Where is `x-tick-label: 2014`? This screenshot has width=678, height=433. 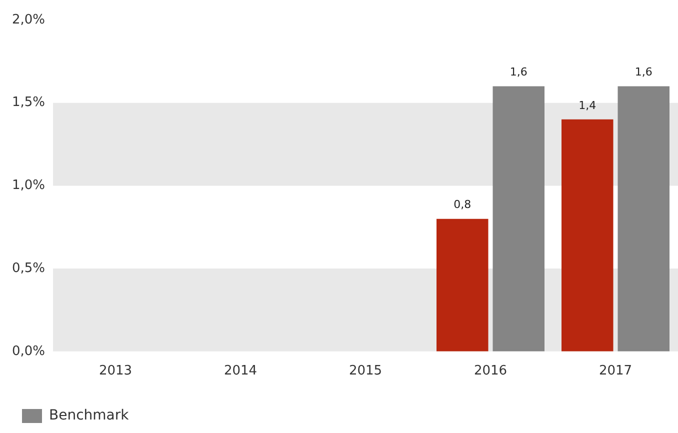 x-tick-label: 2014 is located at coordinates (241, 371).